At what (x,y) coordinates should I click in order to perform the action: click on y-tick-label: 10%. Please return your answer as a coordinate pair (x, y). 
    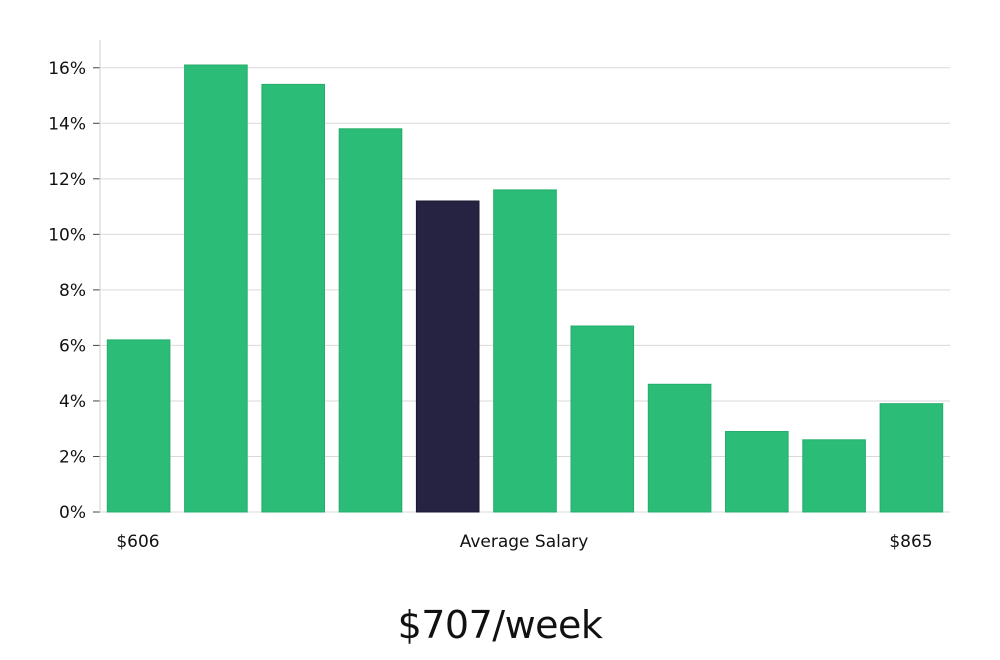
    Looking at the image, I should click on (67, 235).